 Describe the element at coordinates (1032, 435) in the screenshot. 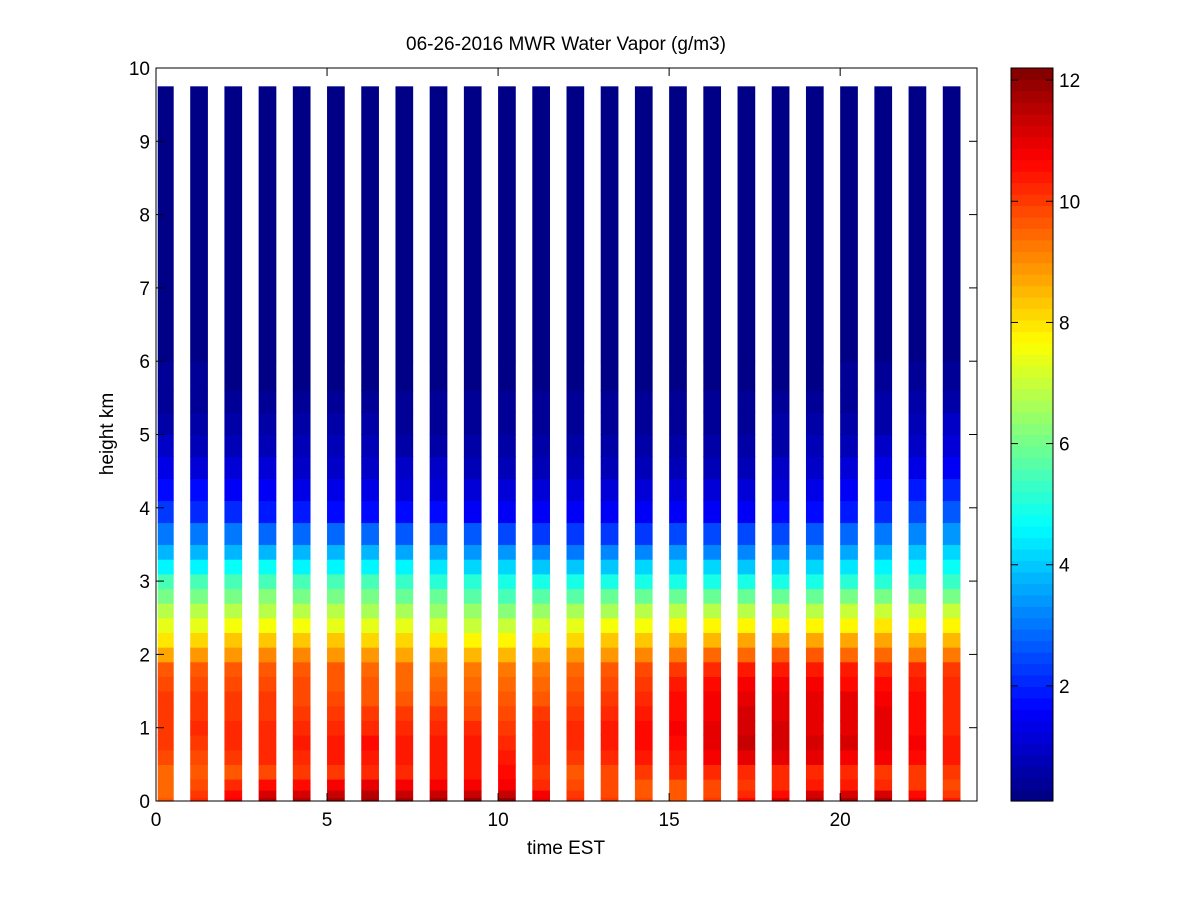

I see `colorbar-gradient` at that location.